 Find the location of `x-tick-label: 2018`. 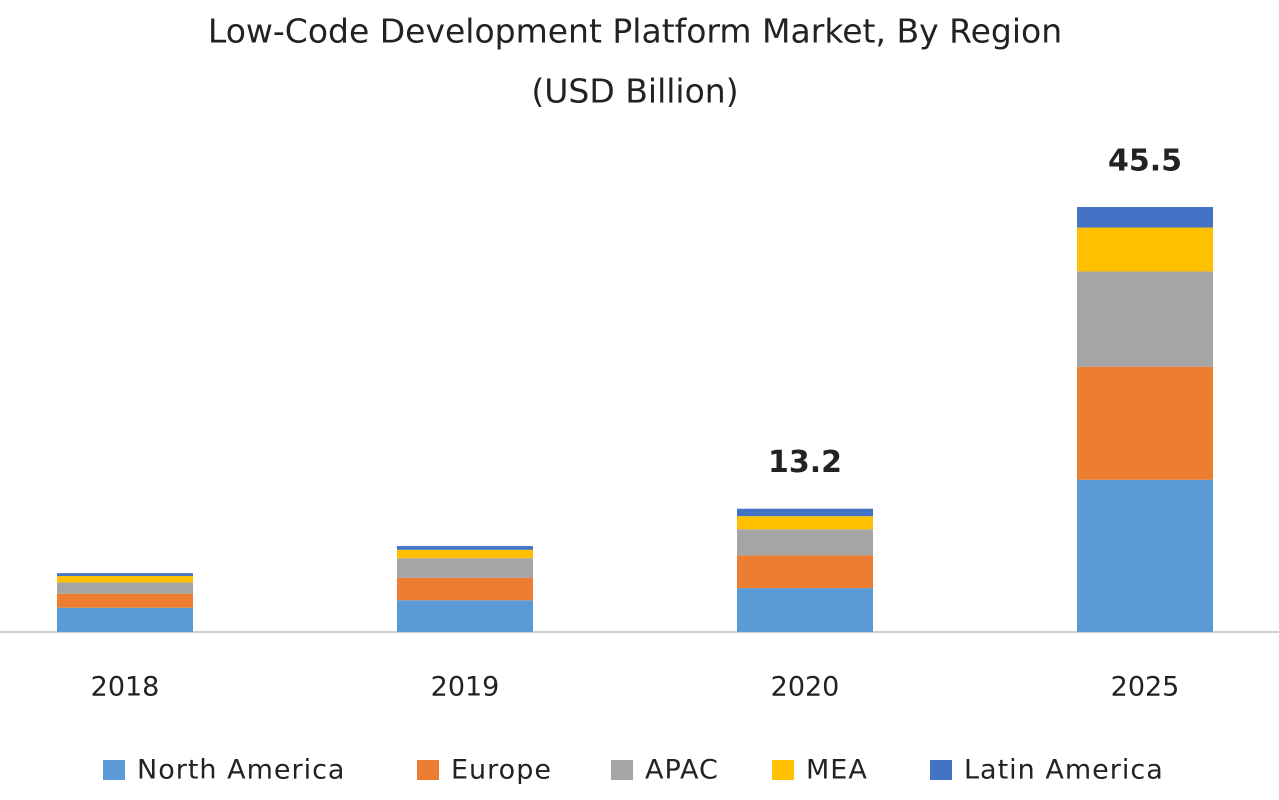

x-tick-label: 2018 is located at coordinates (125, 687).